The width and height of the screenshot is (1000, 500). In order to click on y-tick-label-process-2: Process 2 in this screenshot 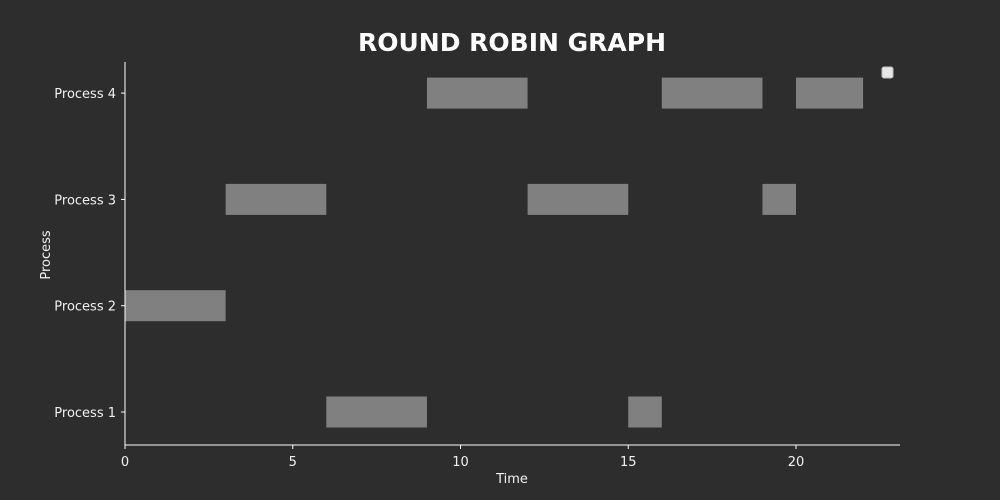, I will do `click(85, 307)`.